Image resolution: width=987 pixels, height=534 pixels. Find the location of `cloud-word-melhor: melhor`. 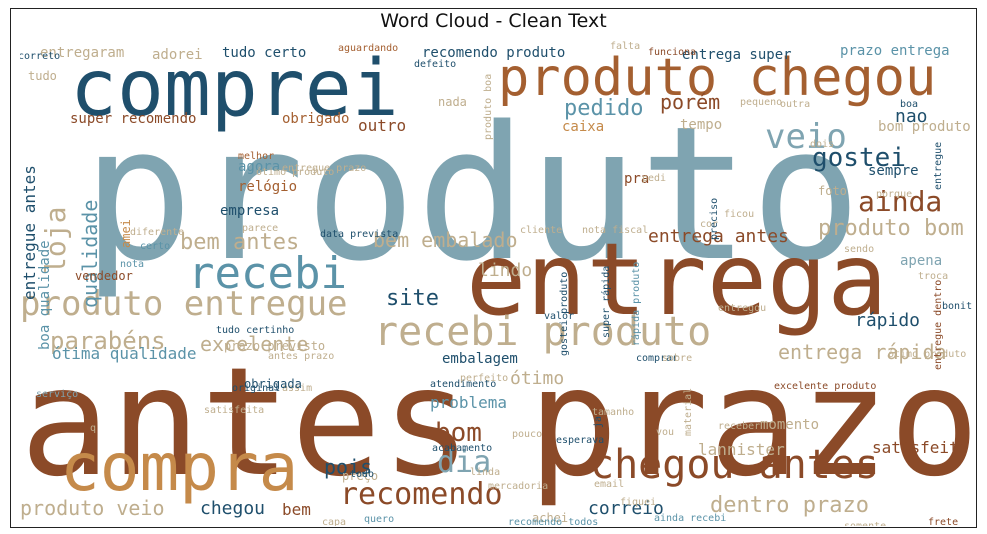

cloud-word-melhor: melhor is located at coordinates (256, 156).